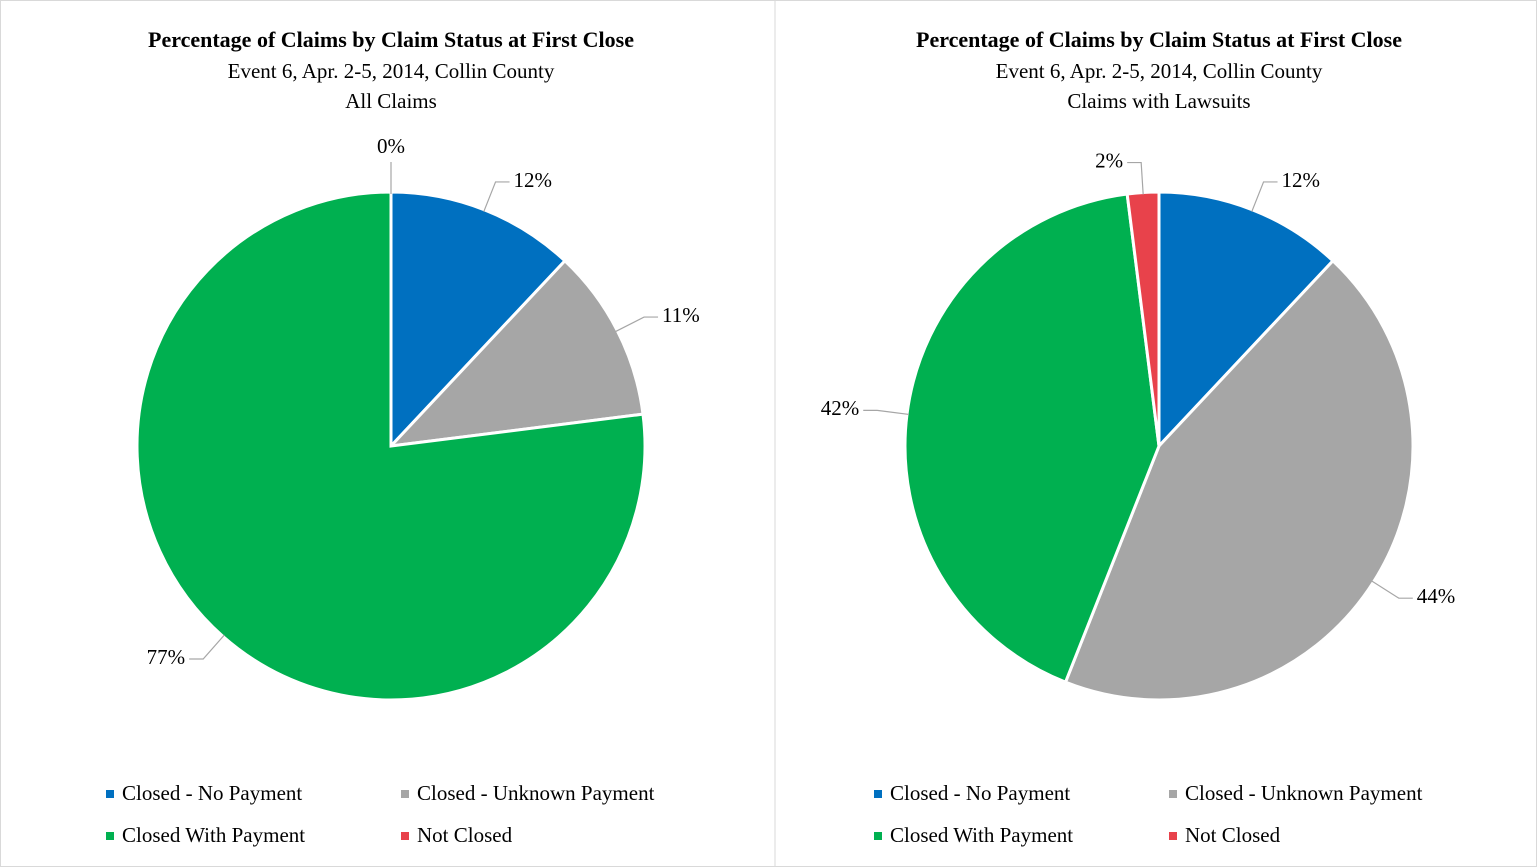 This screenshot has height=867, width=1537. What do you see at coordinates (166, 657) in the screenshot?
I see `data-label: 77%` at bounding box center [166, 657].